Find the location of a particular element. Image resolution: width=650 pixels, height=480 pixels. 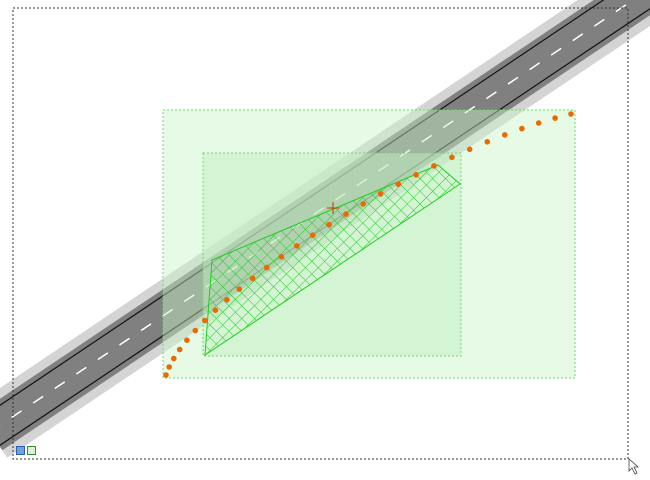

mouse-cursor-icon is located at coordinates (634, 466).